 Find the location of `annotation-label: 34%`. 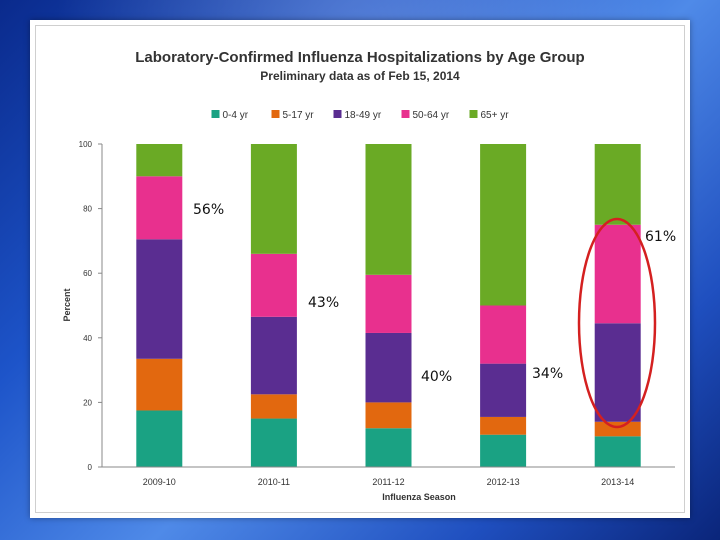

annotation-label: 34% is located at coordinates (547, 374).